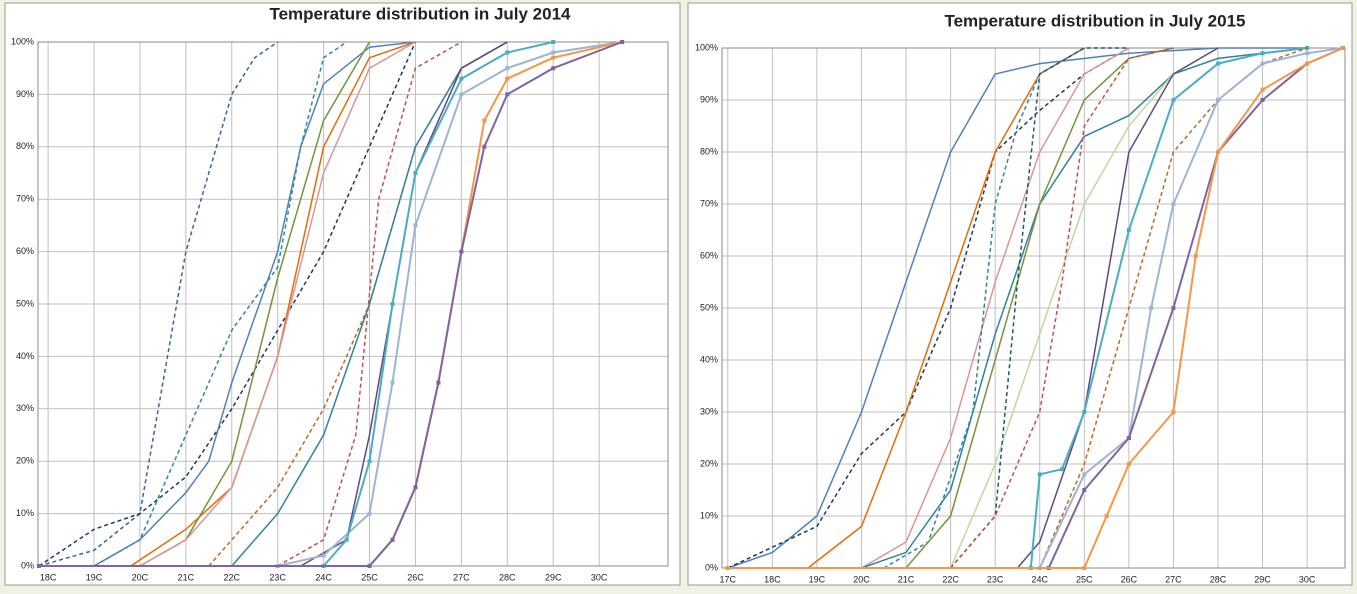 Image resolution: width=1357 pixels, height=594 pixels. What do you see at coordinates (861, 579) in the screenshot?
I see `x-tick-label: 20C` at bounding box center [861, 579].